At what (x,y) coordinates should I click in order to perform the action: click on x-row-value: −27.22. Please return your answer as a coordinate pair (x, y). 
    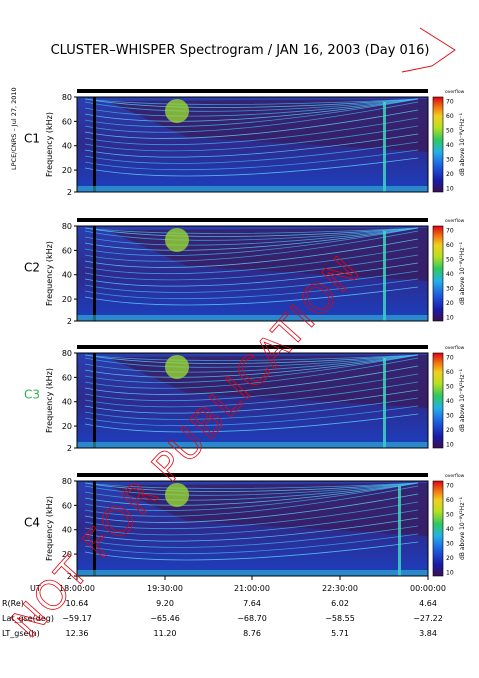
    Looking at the image, I should click on (428, 618).